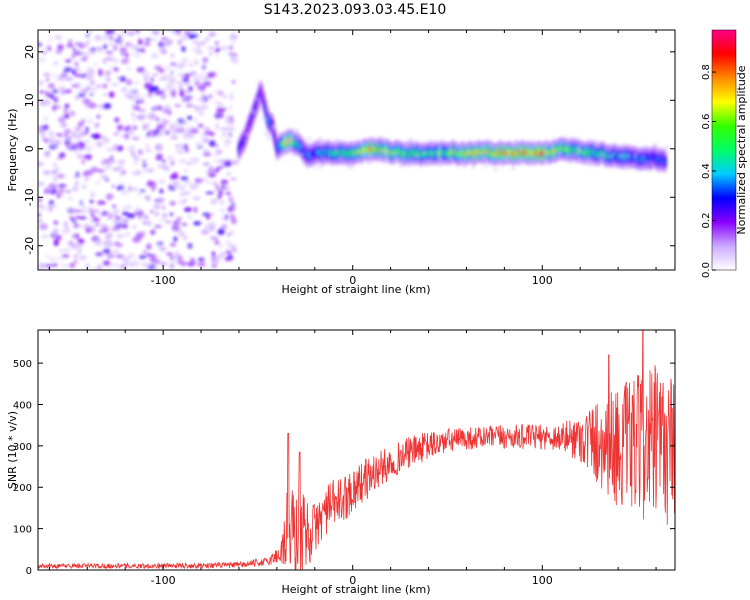 The width and height of the screenshot is (750, 600). What do you see at coordinates (163, 580) in the screenshot?
I see `snr-xtick-label: -100` at bounding box center [163, 580].